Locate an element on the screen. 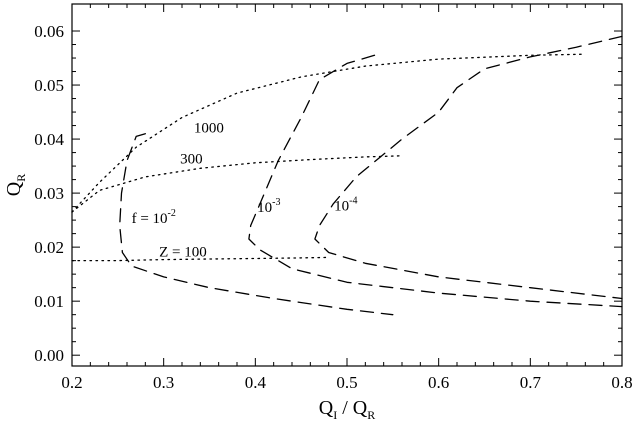  x-tick-label: 0.3 is located at coordinates (163, 382).